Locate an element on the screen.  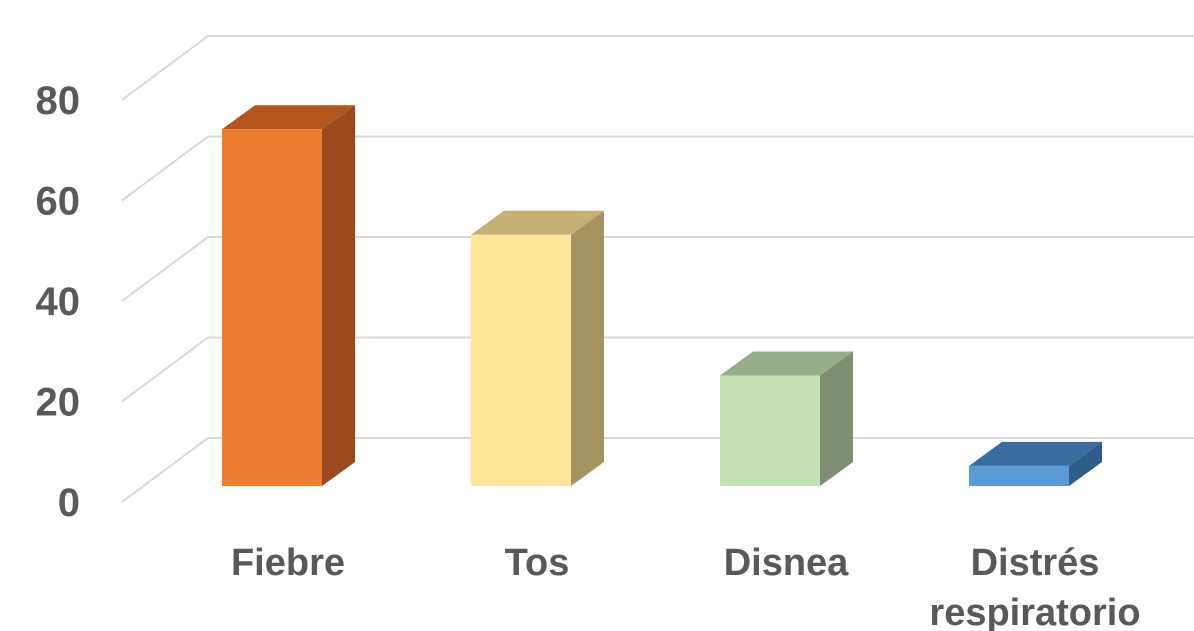
x-tick-label-1: Tos is located at coordinates (537, 563).